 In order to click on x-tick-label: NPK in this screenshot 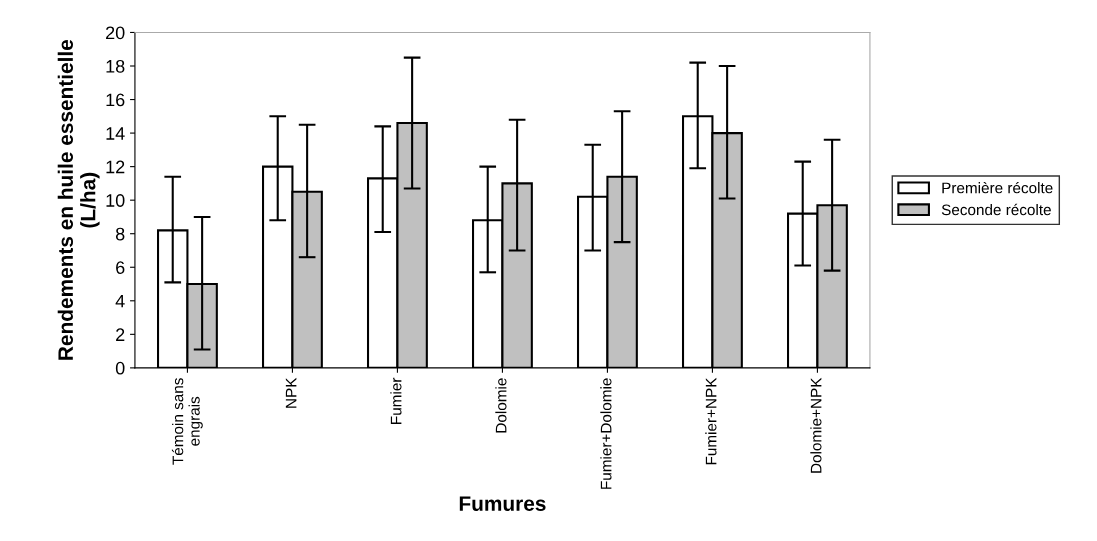, I will do `click(291, 392)`.